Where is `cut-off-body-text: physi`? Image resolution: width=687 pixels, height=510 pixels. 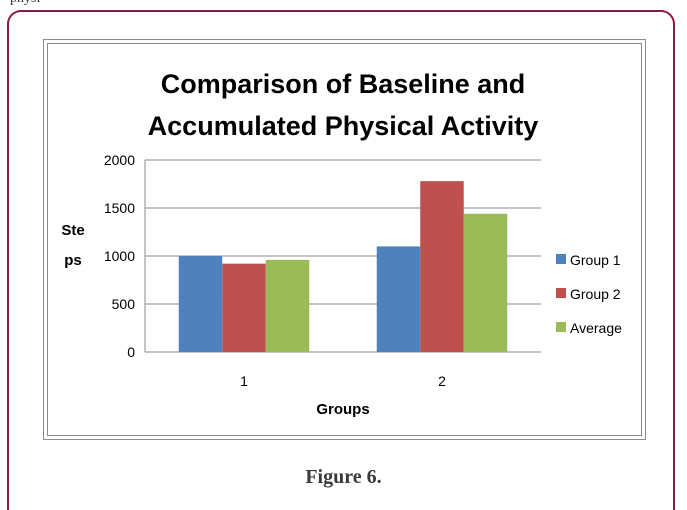 cut-off-body-text: physi is located at coordinates (25, 3).